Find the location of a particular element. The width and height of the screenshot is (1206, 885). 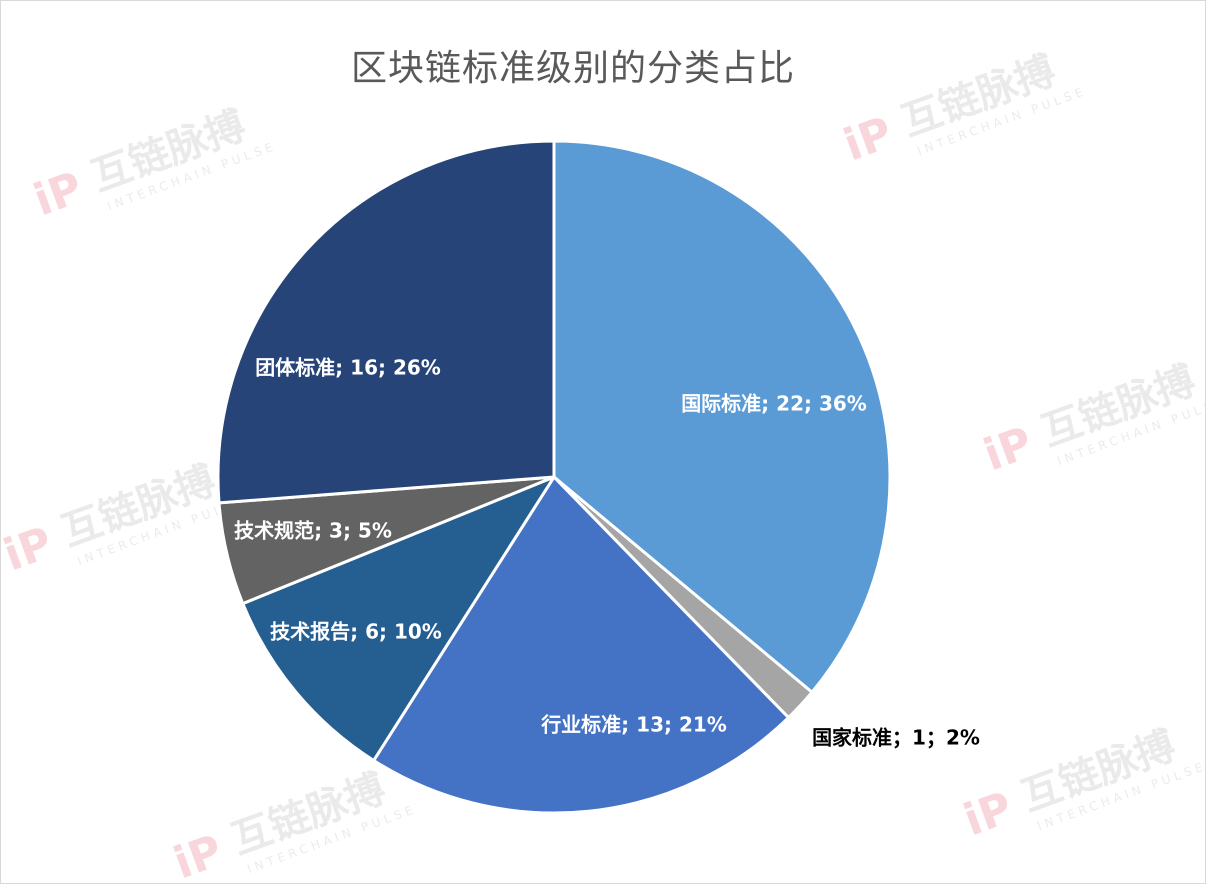

data-label-2: 国家标准；1；2% is located at coordinates (896, 738).